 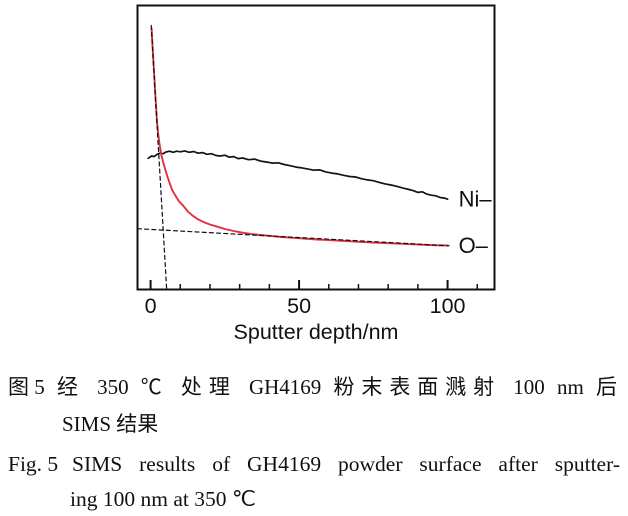 What do you see at coordinates (448, 306) in the screenshot?
I see `x-tick-label: 100` at bounding box center [448, 306].